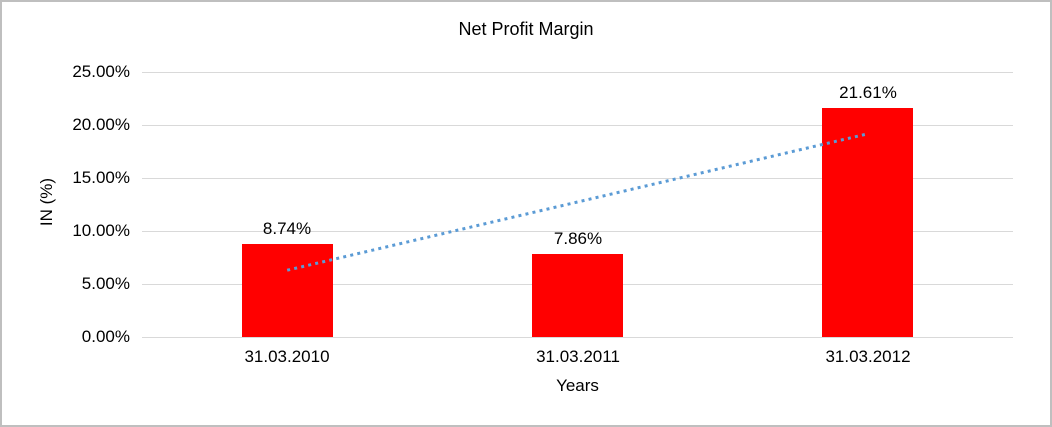 The width and height of the screenshot is (1052, 427). What do you see at coordinates (868, 92) in the screenshot?
I see `data-label: 21.61%` at bounding box center [868, 92].